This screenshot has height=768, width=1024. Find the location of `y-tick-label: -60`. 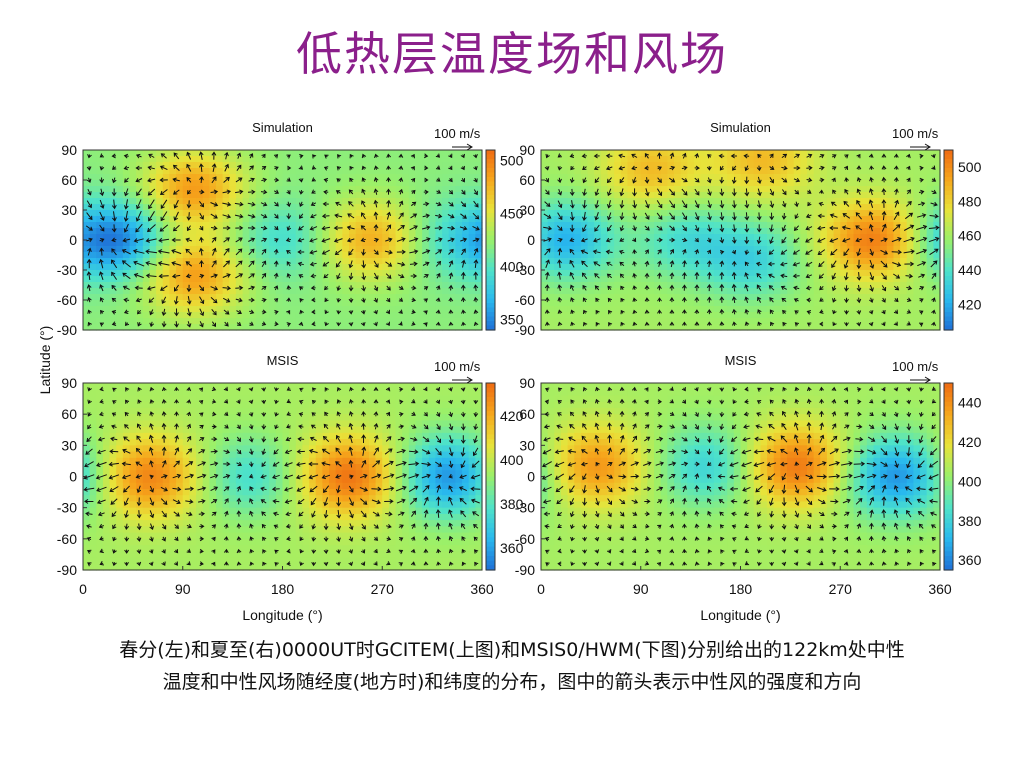

y-tick-label: -60 is located at coordinates (525, 300).